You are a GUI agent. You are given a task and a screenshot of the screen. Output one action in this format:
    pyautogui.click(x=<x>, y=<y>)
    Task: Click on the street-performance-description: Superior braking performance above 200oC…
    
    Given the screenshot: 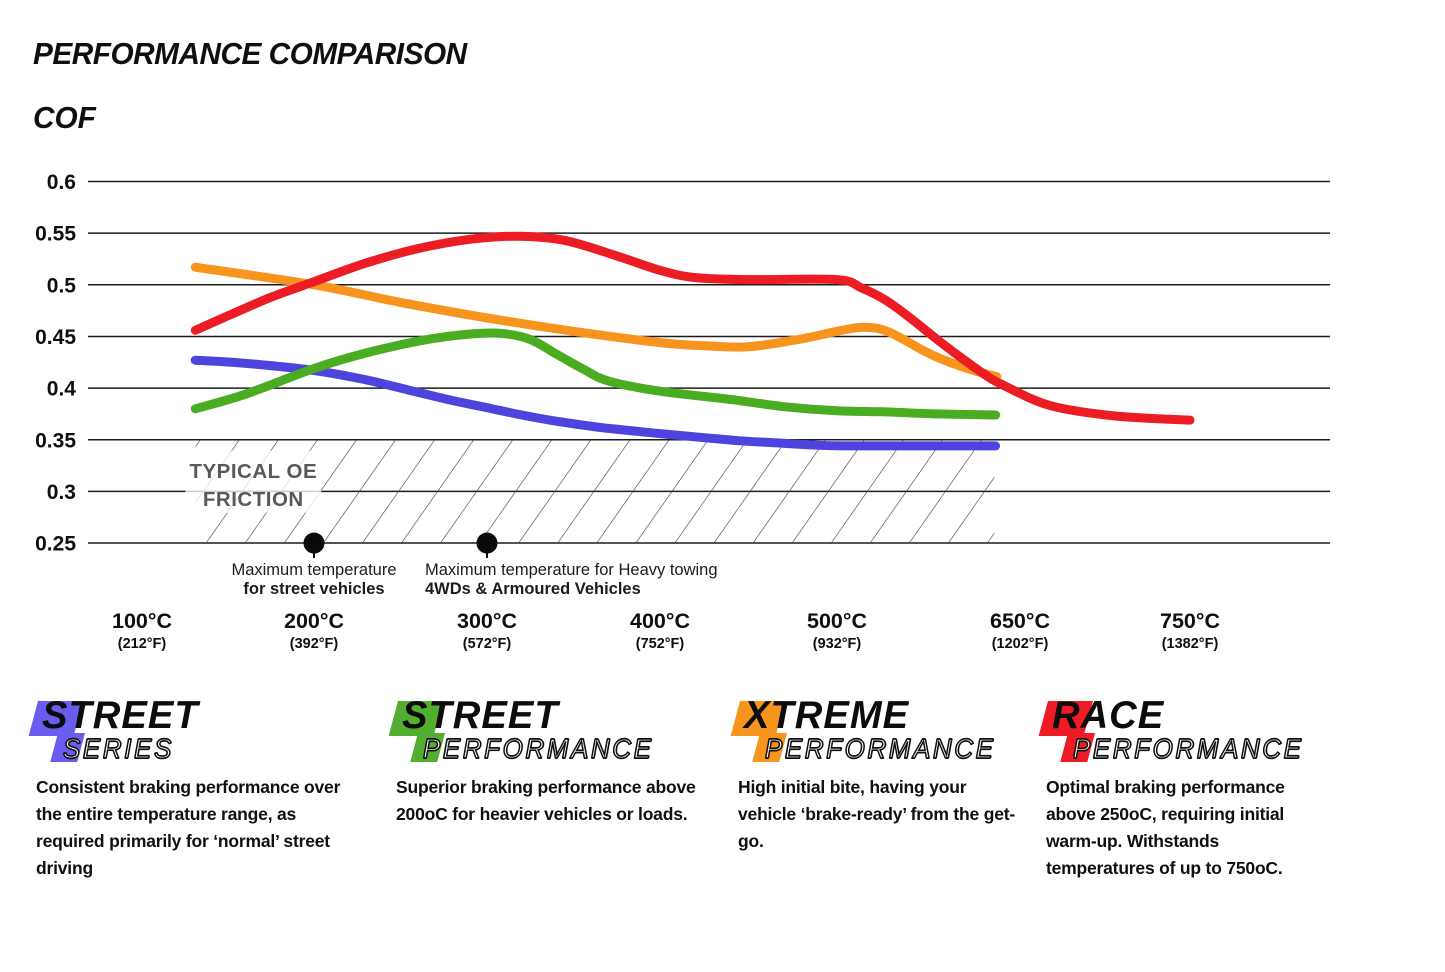 What is the action you would take?
    pyautogui.click(x=546, y=800)
    